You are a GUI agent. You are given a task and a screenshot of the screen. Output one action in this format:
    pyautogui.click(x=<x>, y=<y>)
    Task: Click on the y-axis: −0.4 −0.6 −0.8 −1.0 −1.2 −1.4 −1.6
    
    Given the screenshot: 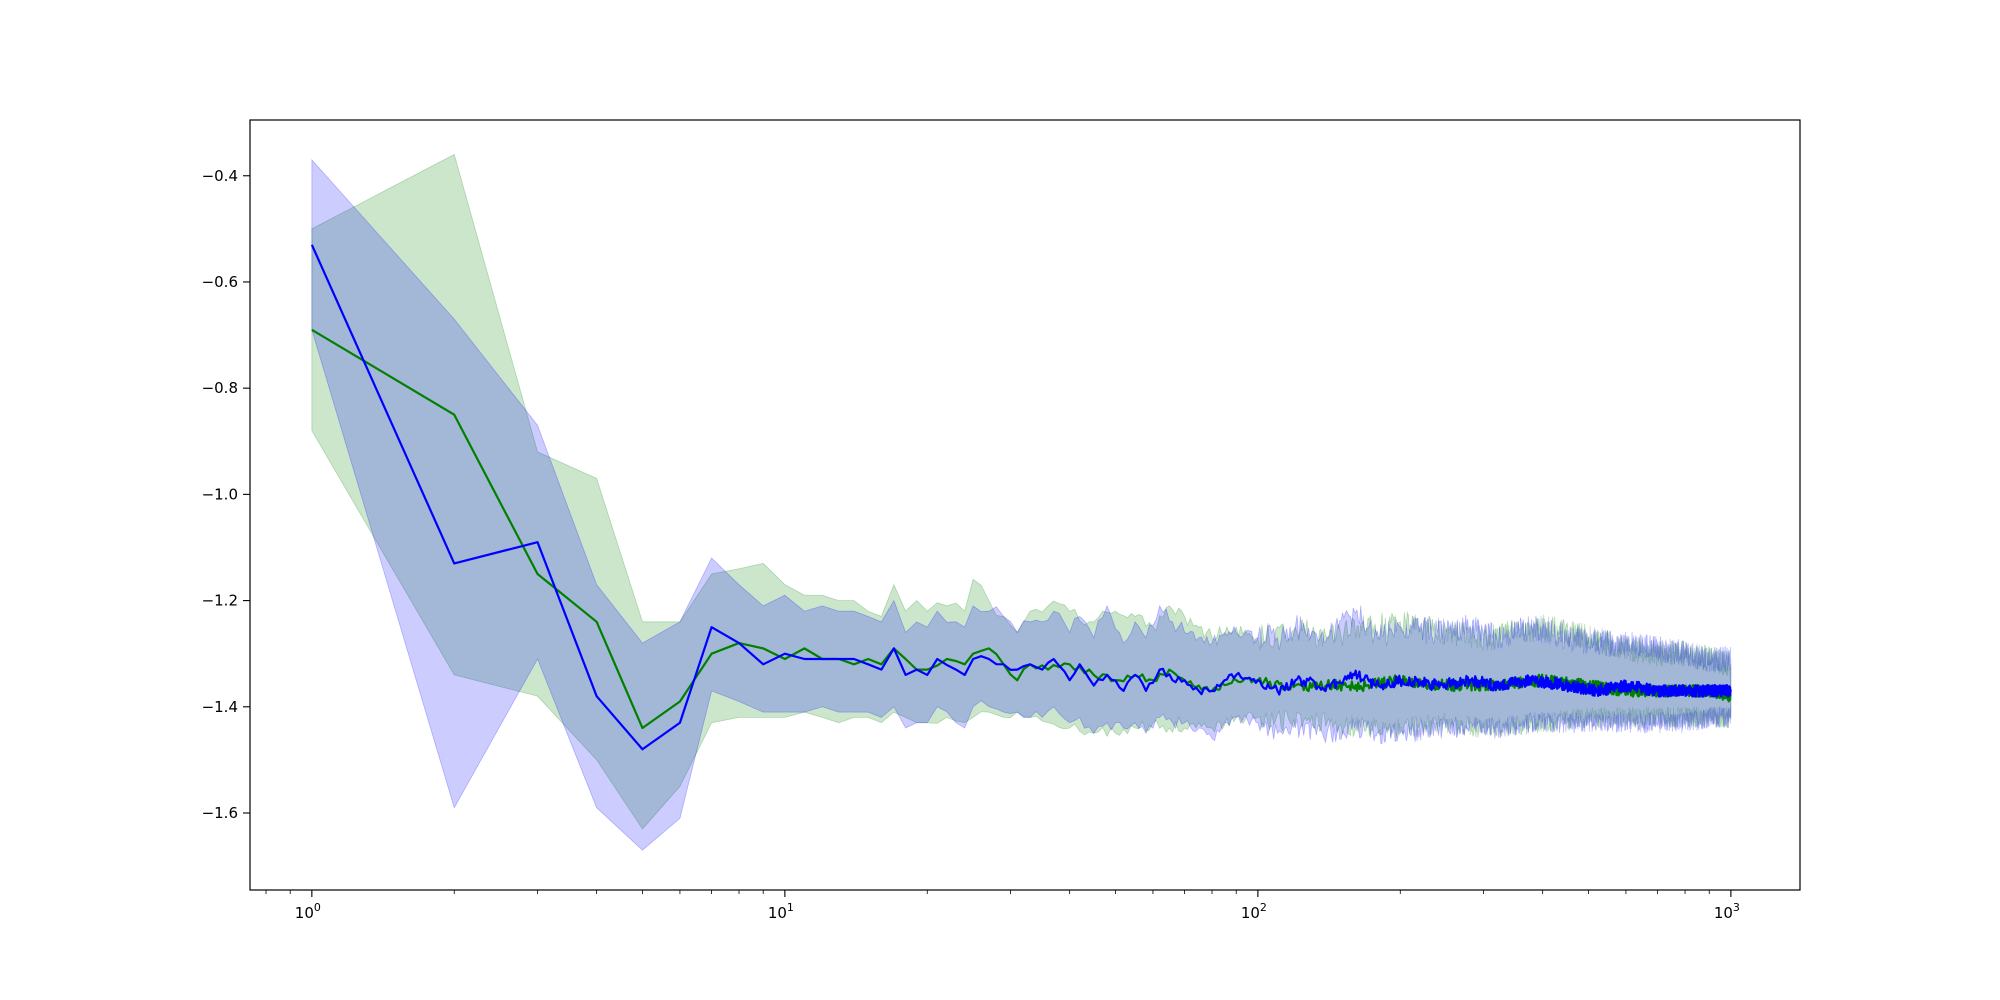 What is the action you would take?
    pyautogui.click(x=226, y=494)
    